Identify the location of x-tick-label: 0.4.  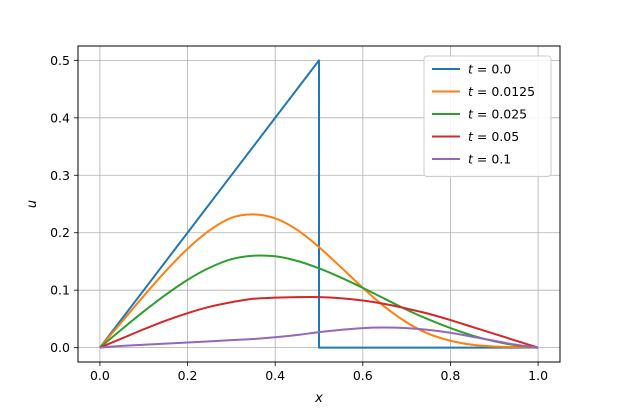
(275, 375).